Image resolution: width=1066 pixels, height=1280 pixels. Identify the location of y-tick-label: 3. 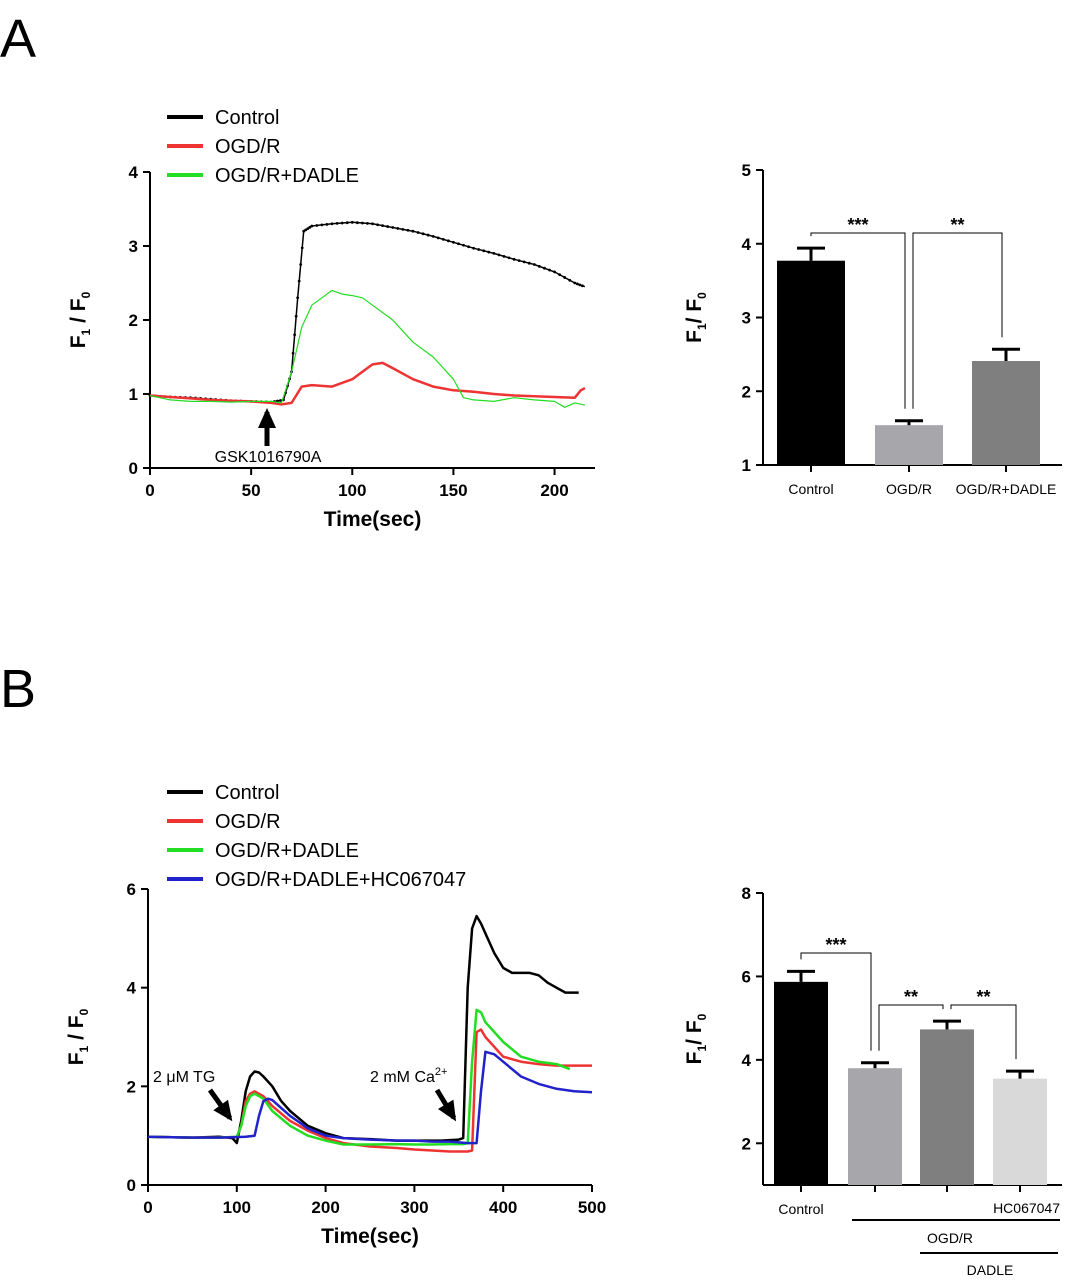
(133, 246).